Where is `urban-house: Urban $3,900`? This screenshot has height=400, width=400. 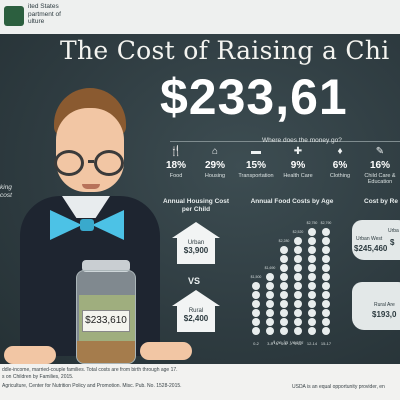 urban-house: Urban $3,900 is located at coordinates (196, 244).